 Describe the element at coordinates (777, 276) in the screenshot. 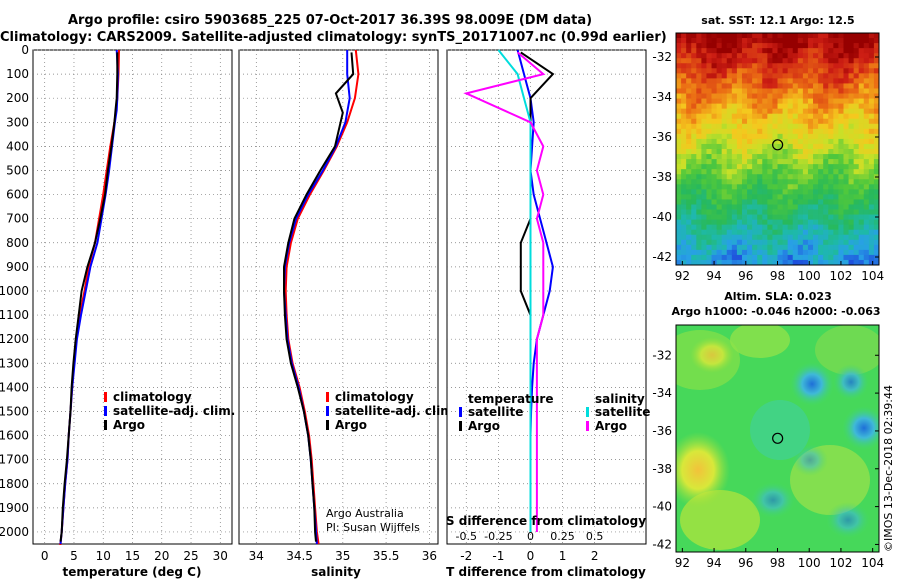

I see `sst-map-x-tick-label: 98` at that location.